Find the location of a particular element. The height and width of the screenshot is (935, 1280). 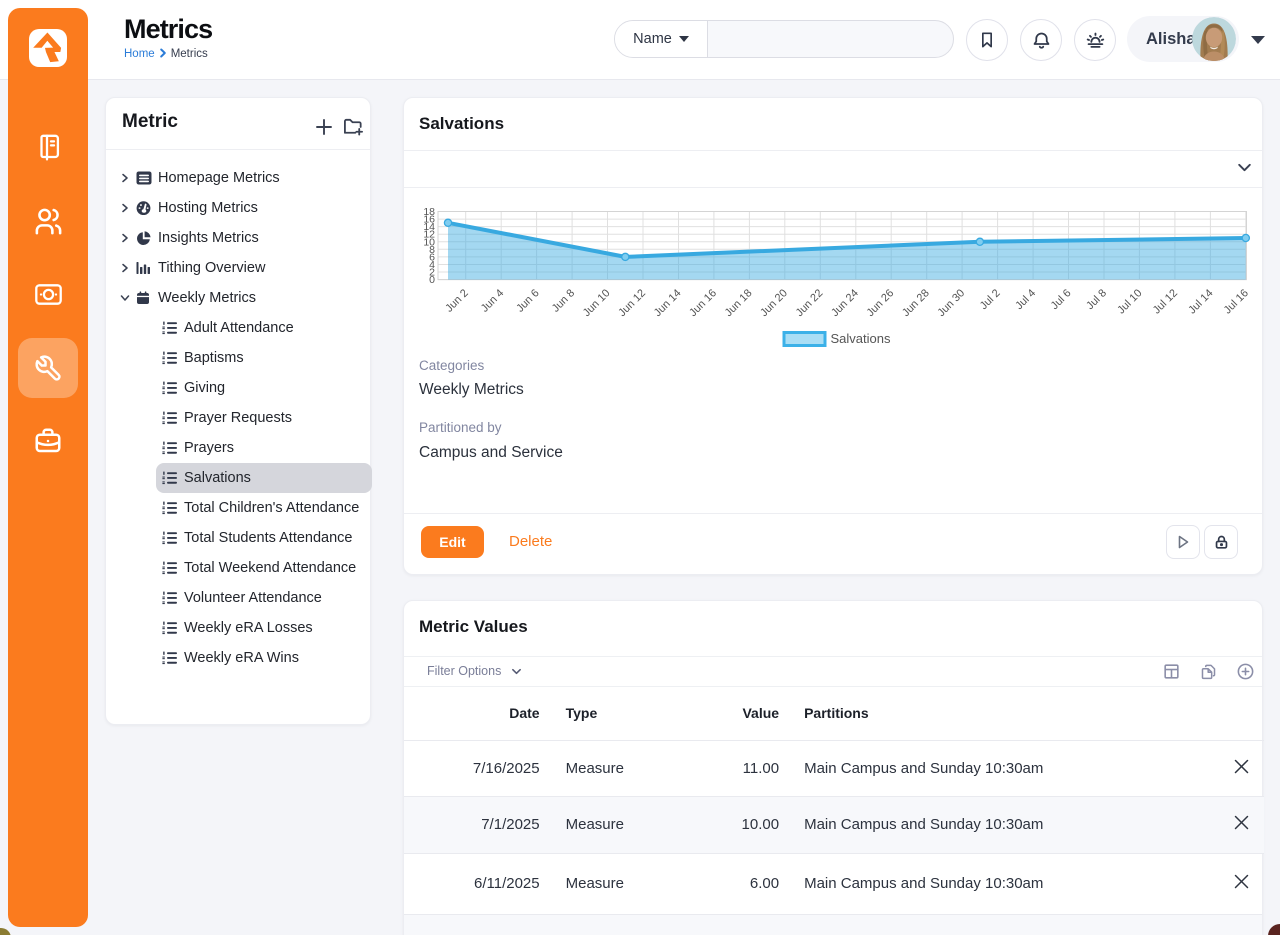

svg-text: 18 is located at coordinates (429, 212).